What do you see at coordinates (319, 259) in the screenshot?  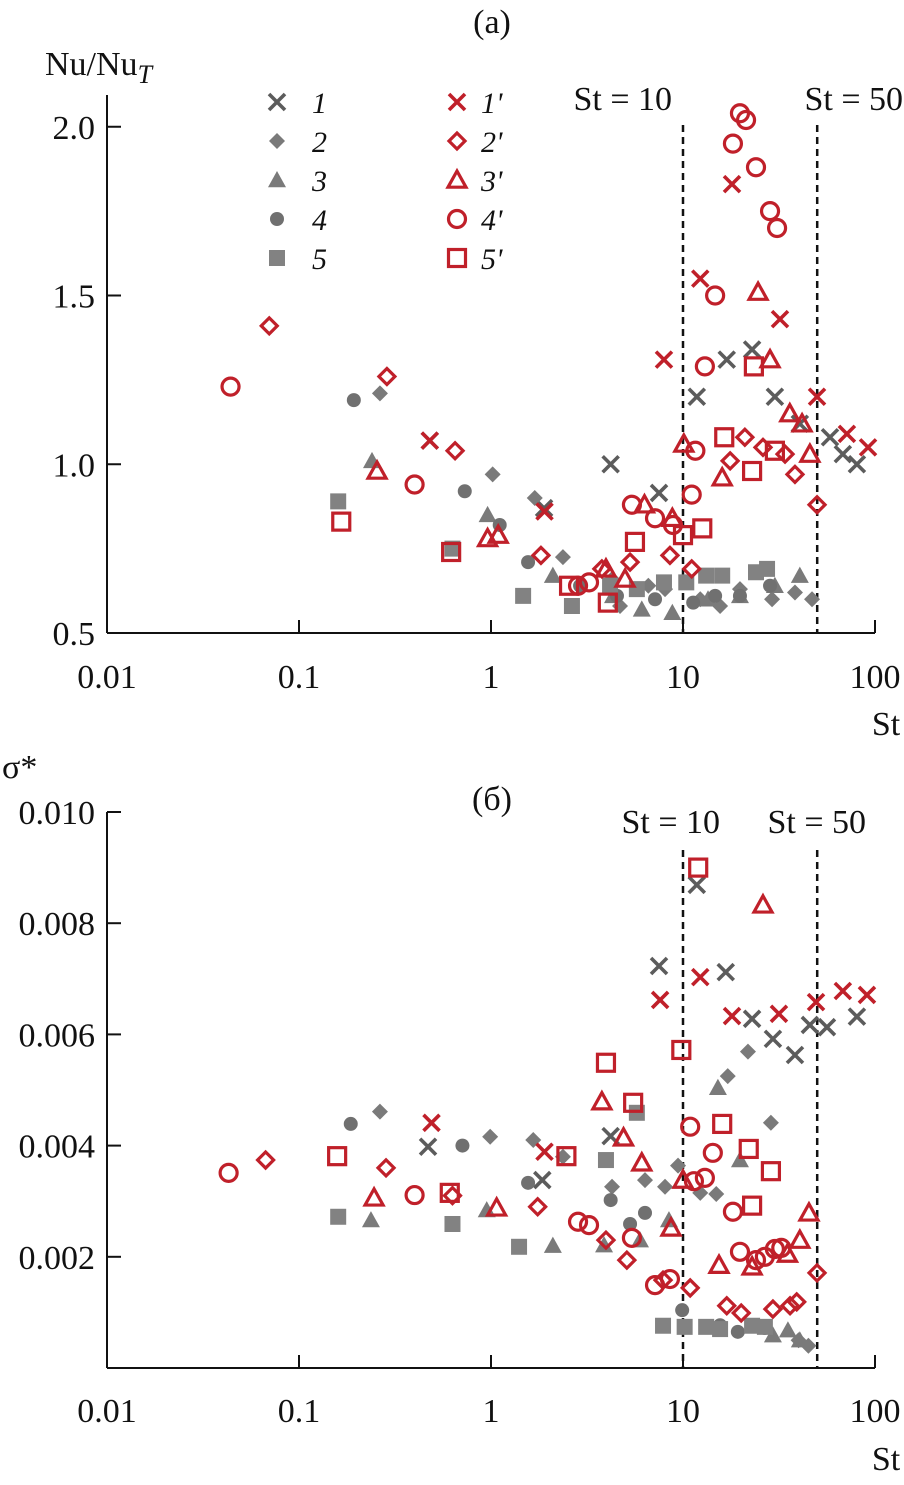 I see `legend-label: 5` at bounding box center [319, 259].